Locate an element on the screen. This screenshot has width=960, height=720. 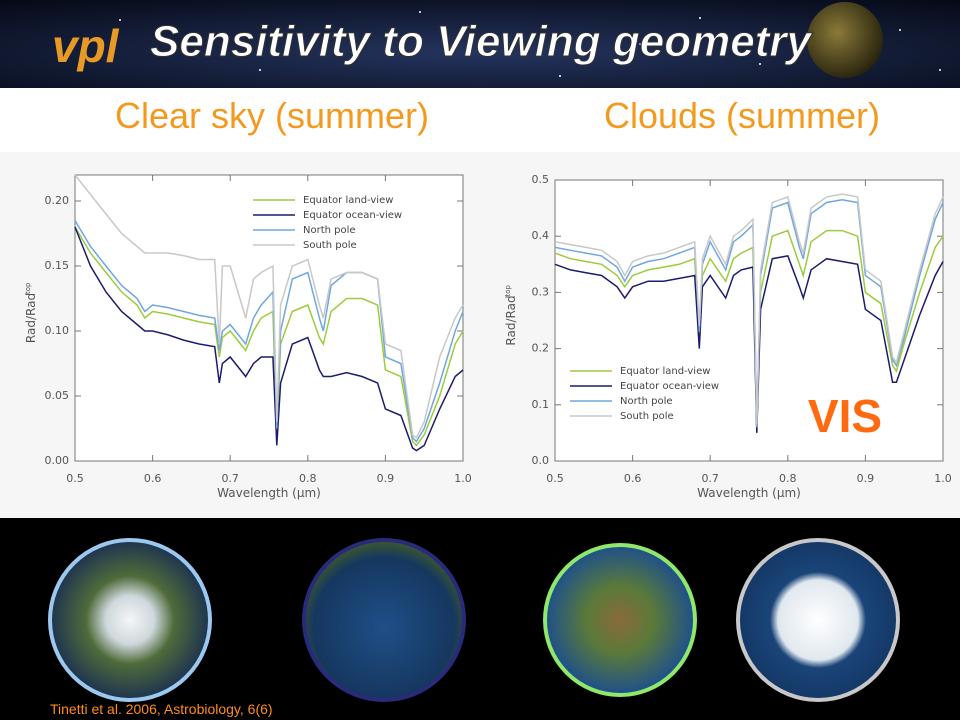
planet is located at coordinates (845, 40).